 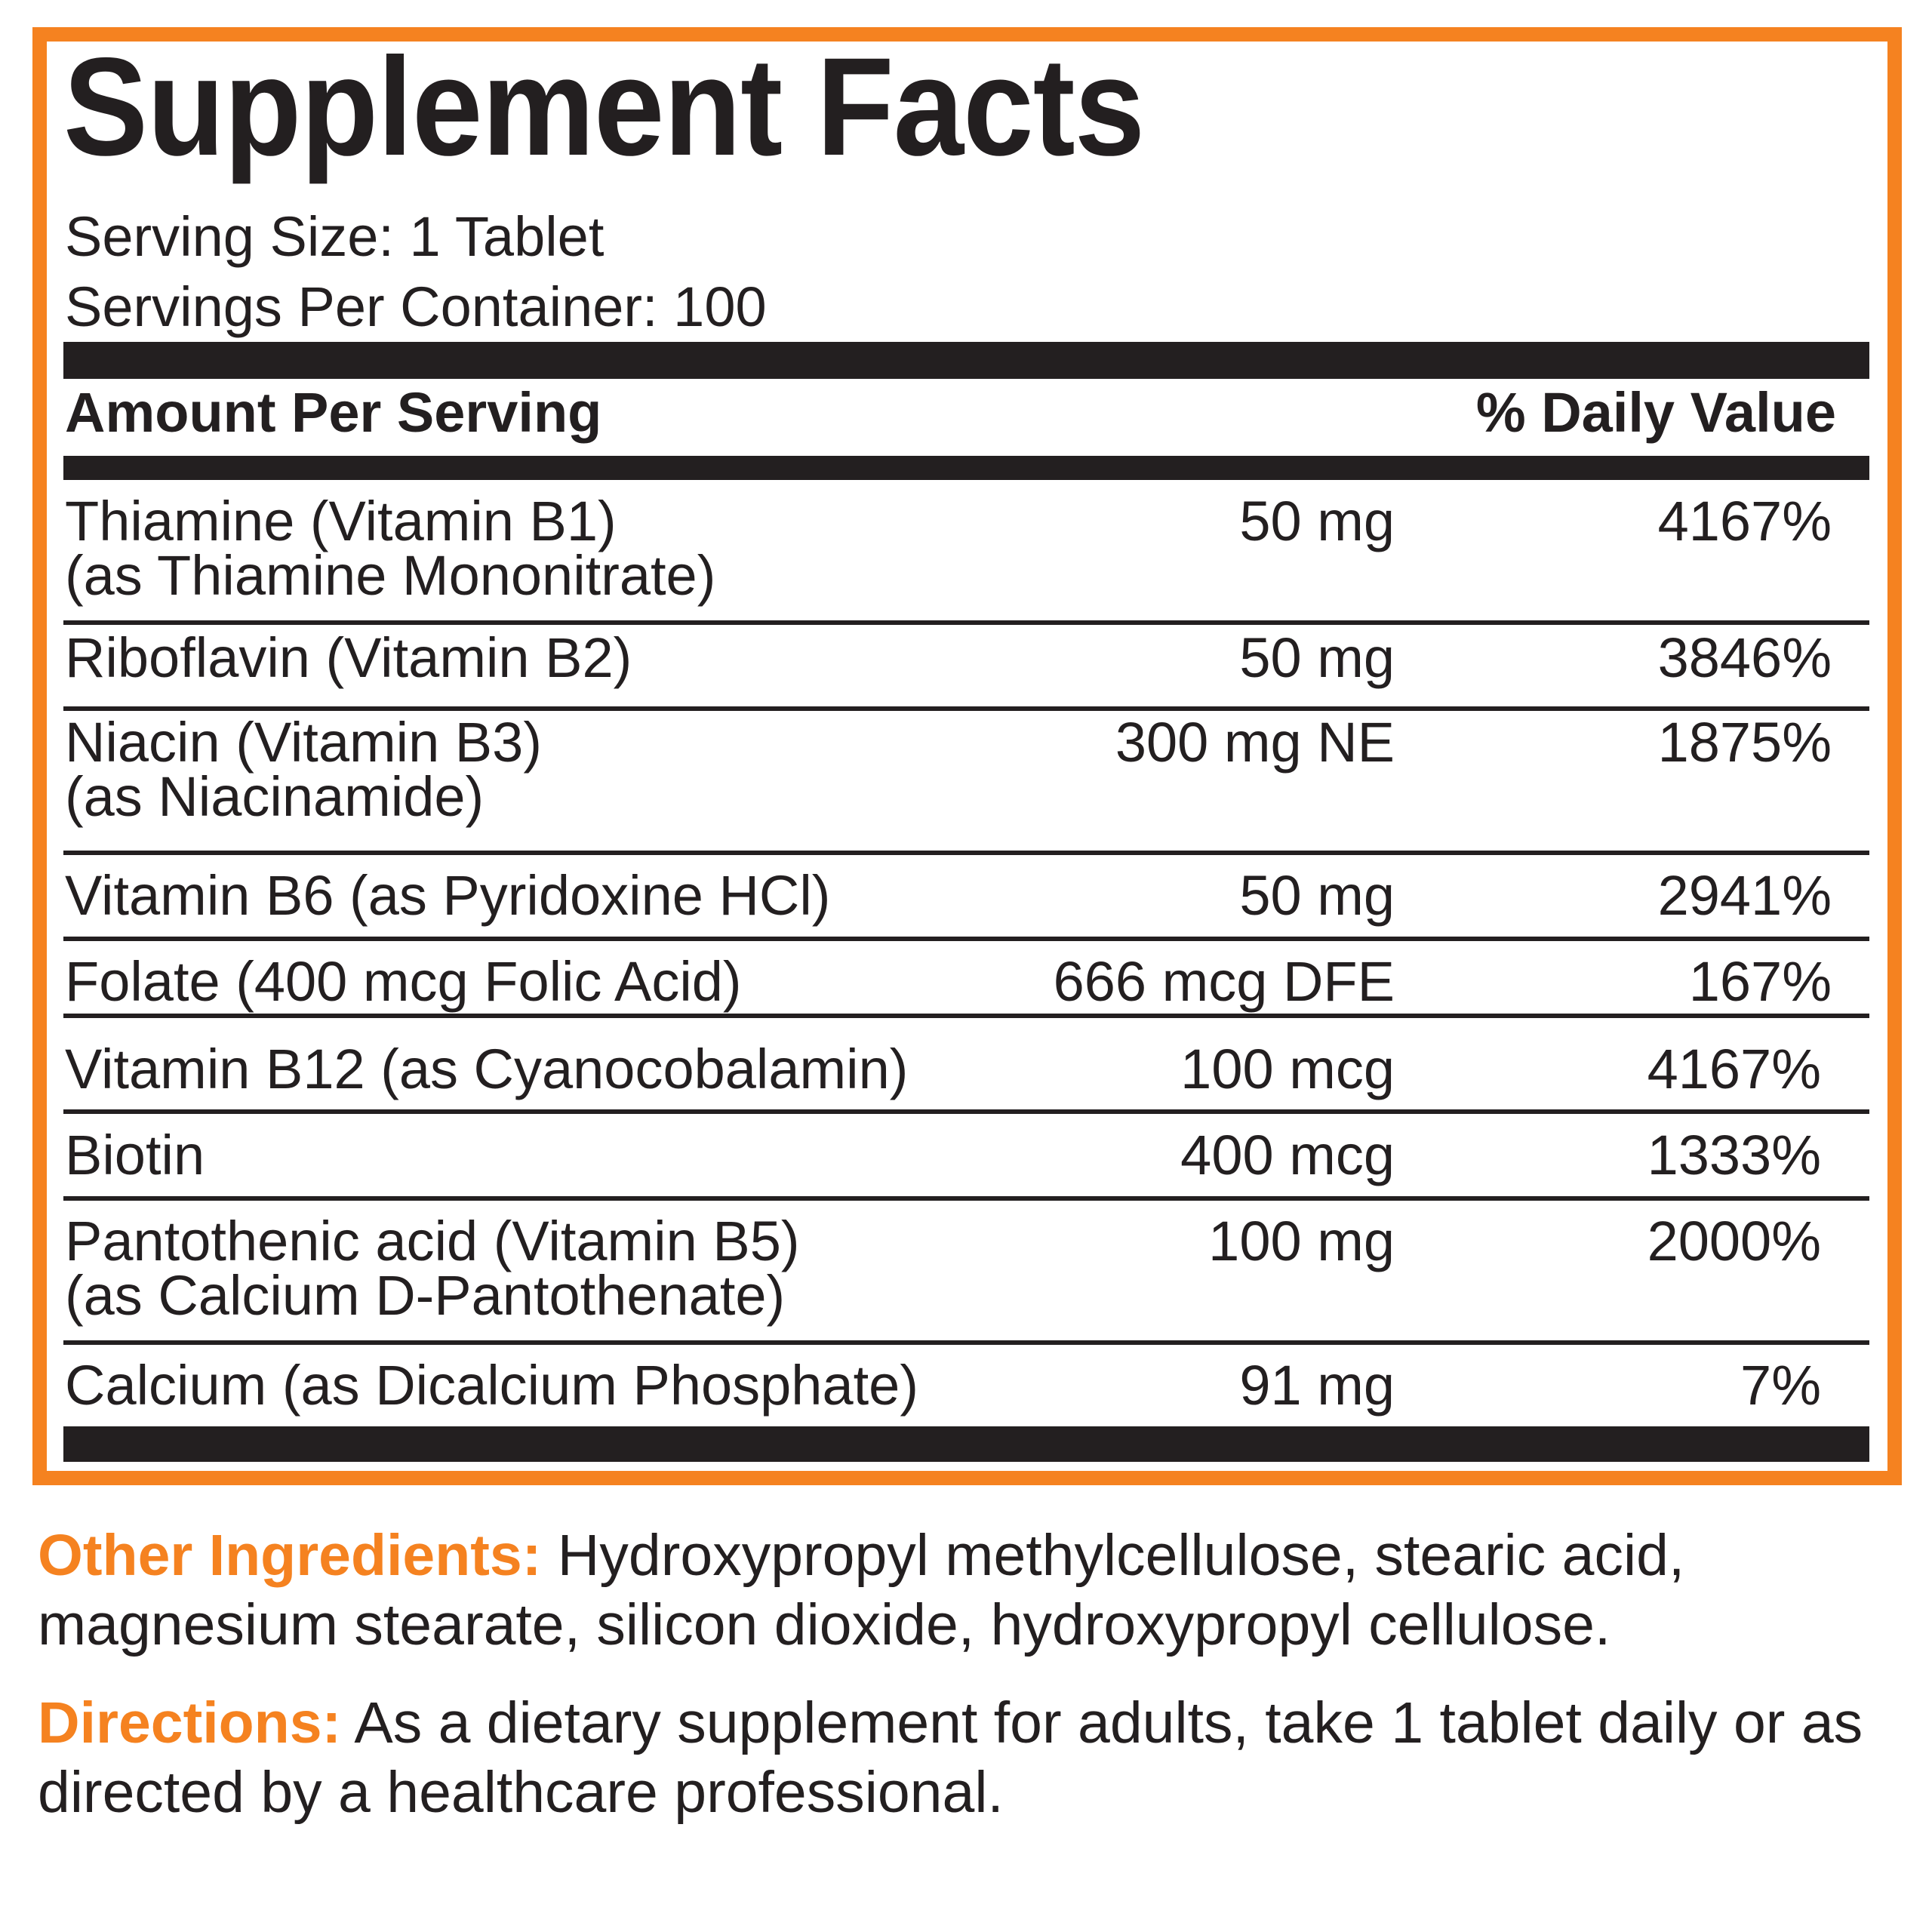 I want to click on nutrient-amount: 666 mcg DFE, so click(x=1224, y=981).